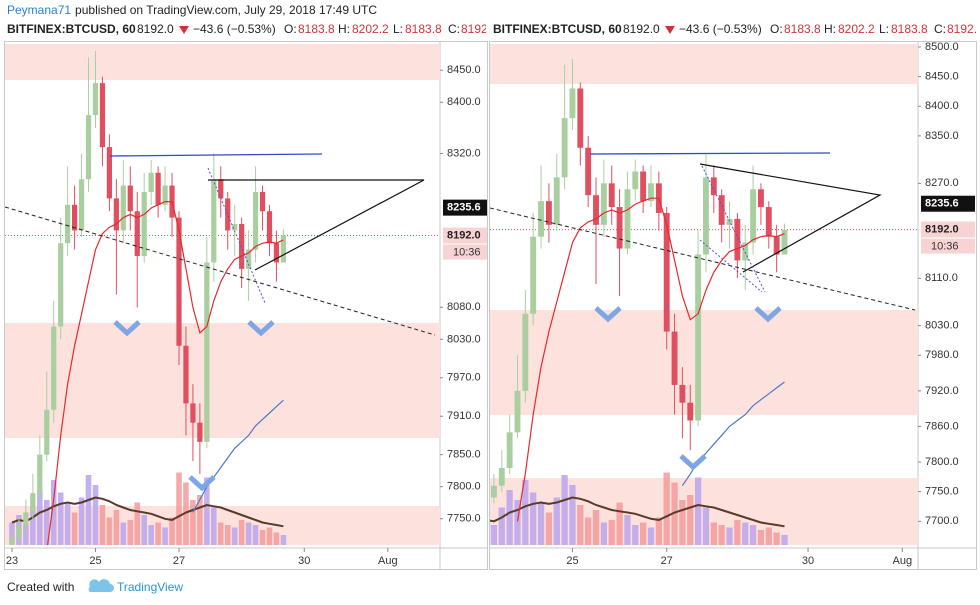 This screenshot has width=980, height=605. Describe the element at coordinates (464, 378) in the screenshot. I see `y-tick-label: 7970.0` at that location.